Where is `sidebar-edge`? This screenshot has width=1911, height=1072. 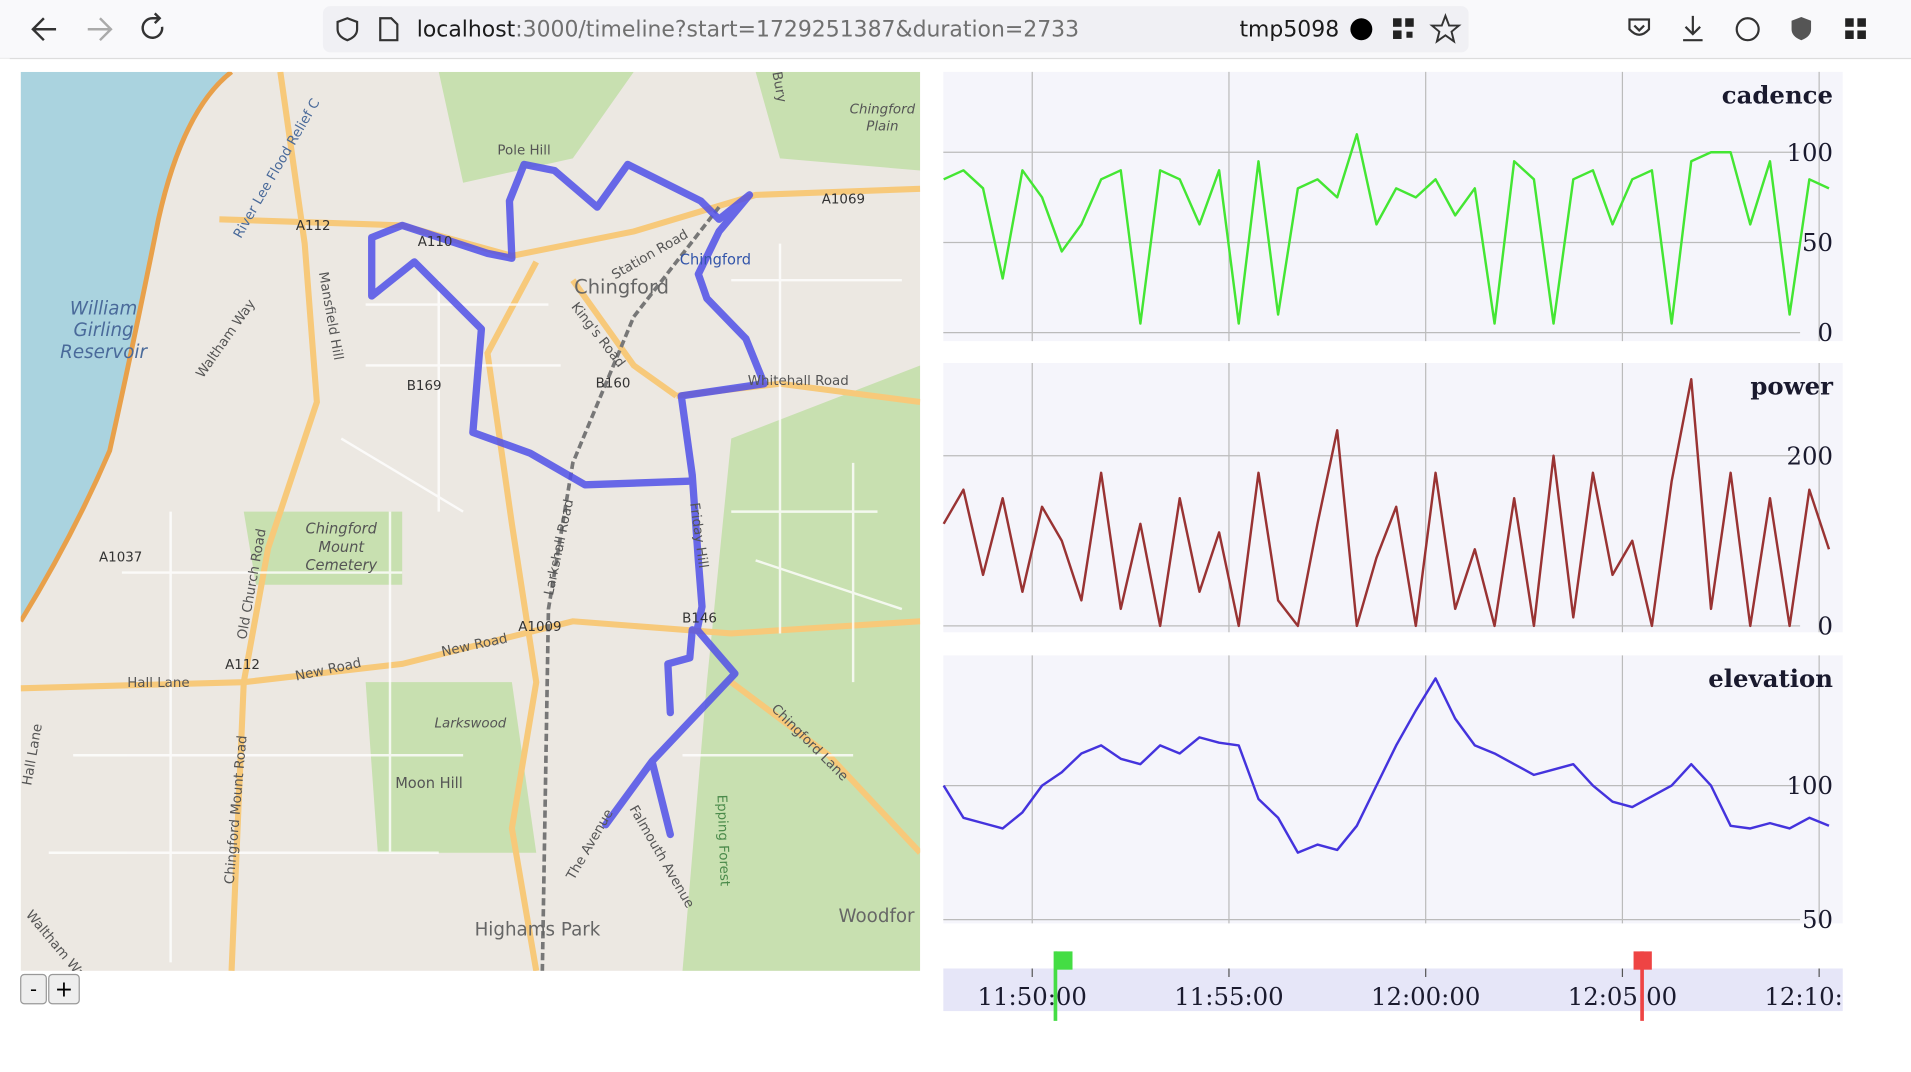
sidebar-edge is located at coordinates (5, 565).